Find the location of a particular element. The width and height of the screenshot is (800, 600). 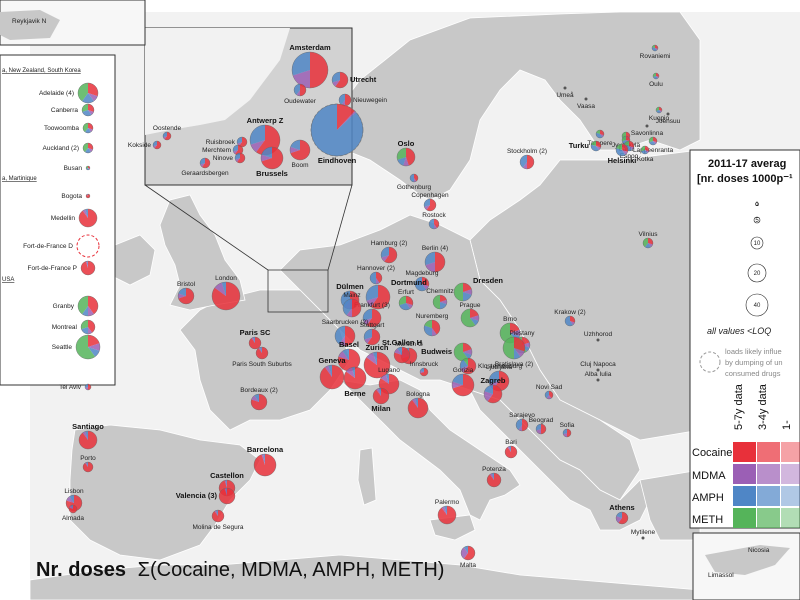

city-saarbrucken-2--slice-2 is located at coordinates (339, 335).